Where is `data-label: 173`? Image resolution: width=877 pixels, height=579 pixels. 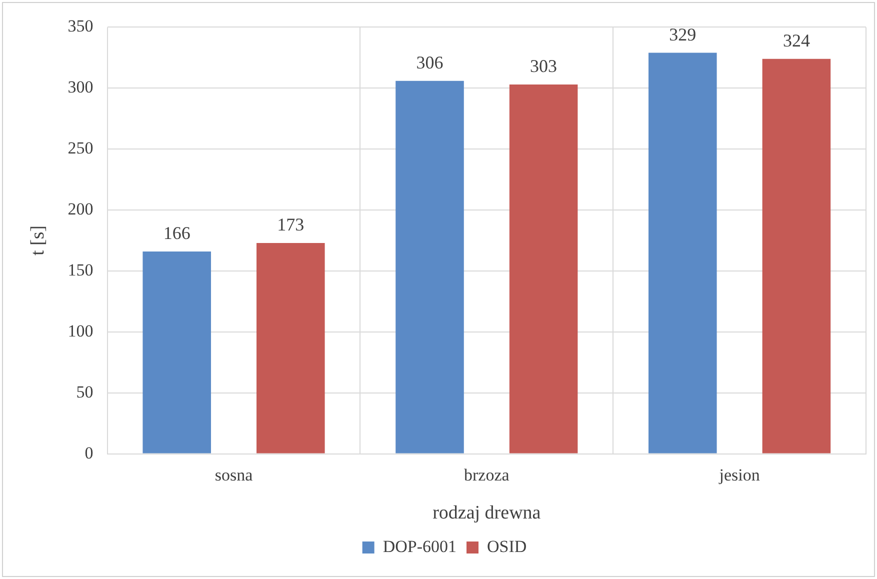 data-label: 173 is located at coordinates (290, 224).